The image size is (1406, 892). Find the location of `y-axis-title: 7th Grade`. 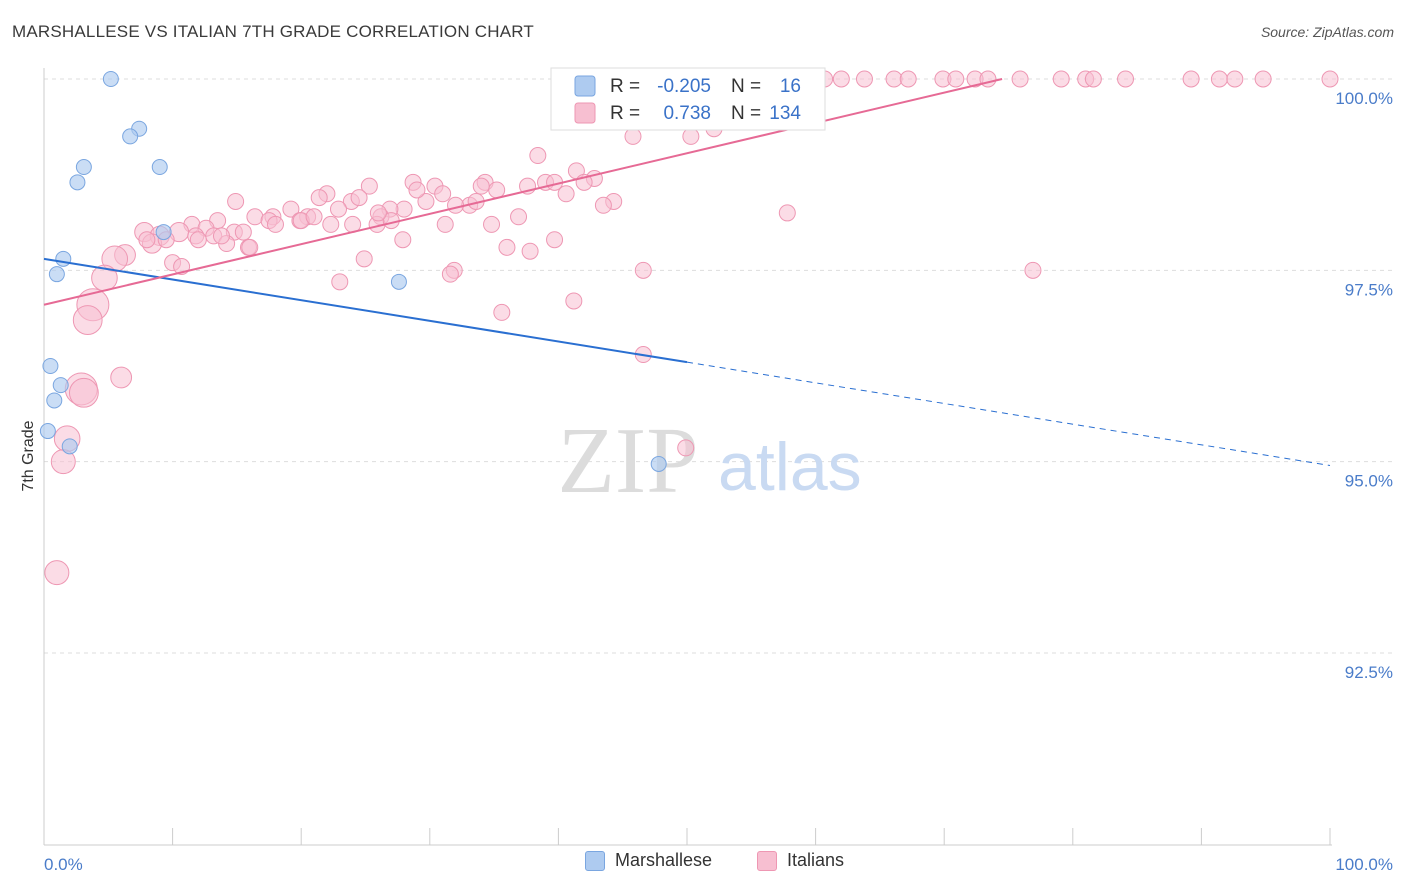

y-axis-title: 7th Grade is located at coordinates (28, 455).